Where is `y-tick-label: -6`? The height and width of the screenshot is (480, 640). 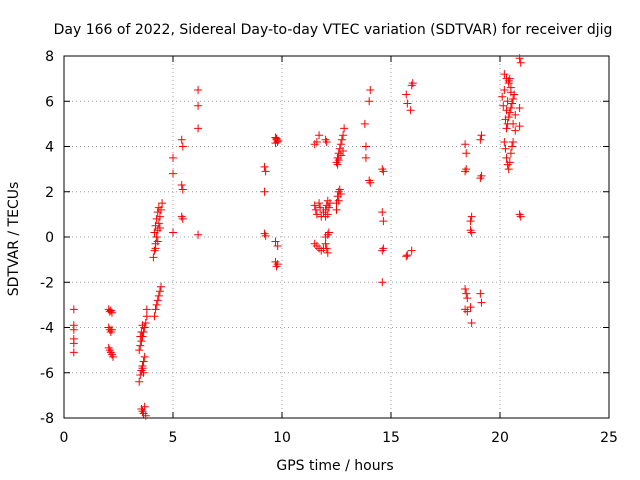 y-tick-label: -6 is located at coordinates (47, 374).